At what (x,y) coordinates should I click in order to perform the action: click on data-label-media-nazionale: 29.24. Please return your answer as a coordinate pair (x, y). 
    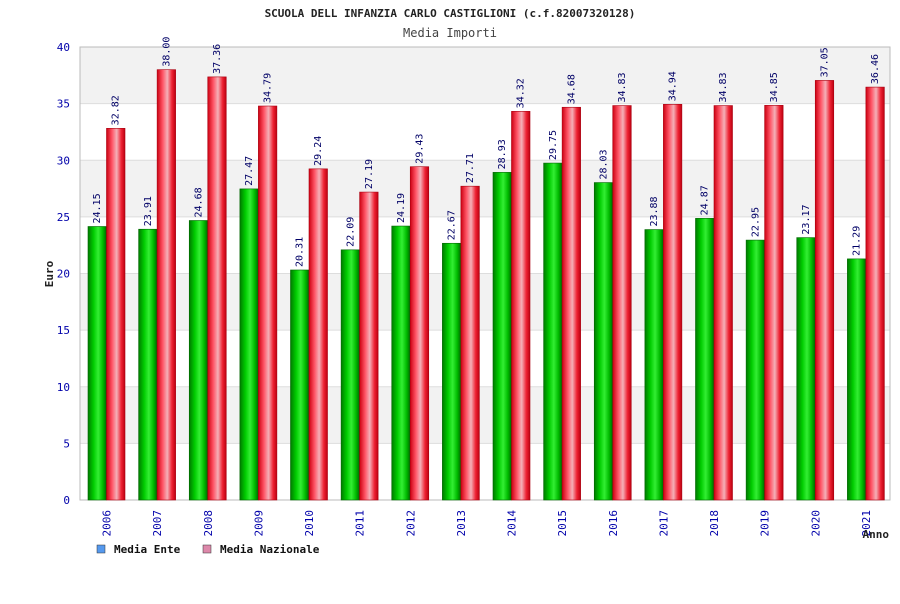
    Looking at the image, I should click on (318, 151).